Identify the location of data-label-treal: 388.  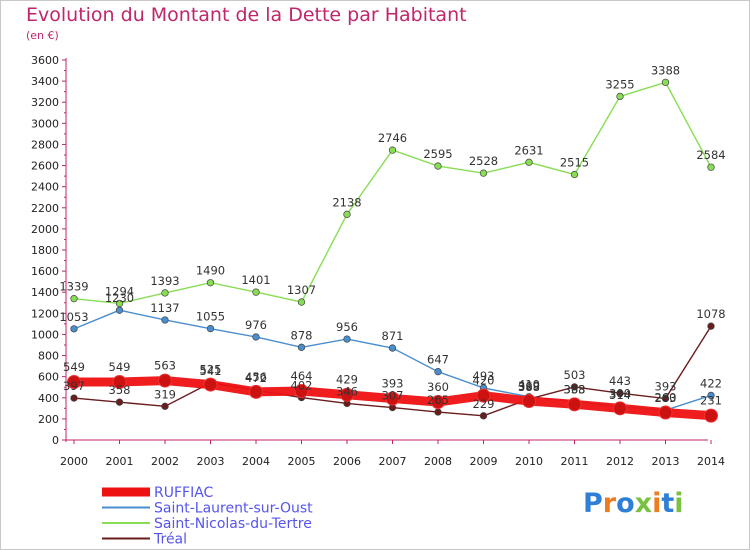
(529, 387).